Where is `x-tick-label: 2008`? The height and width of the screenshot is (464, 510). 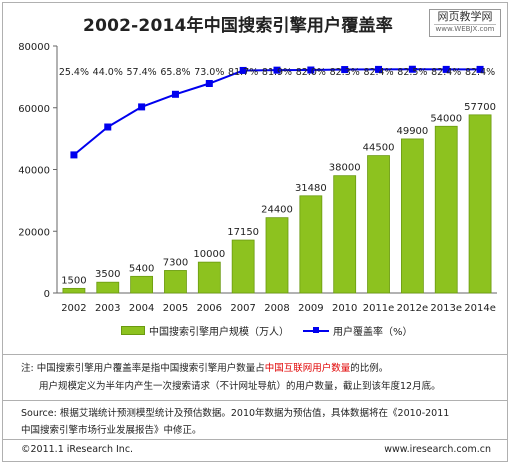
x-tick-label: 2008 is located at coordinates (276, 308).